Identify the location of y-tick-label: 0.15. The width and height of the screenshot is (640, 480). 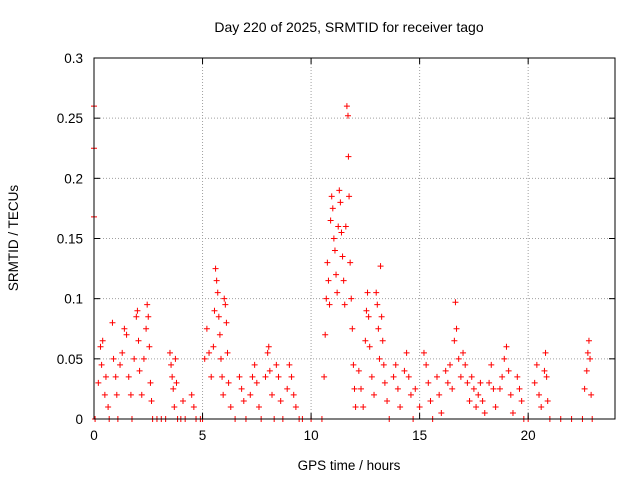
(70, 239).